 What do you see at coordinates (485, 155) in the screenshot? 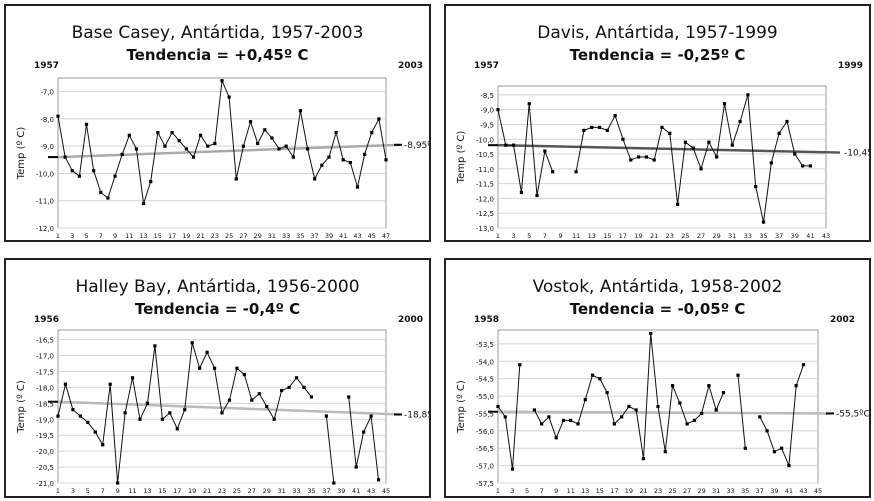
I see `y-tick-label: -10,5` at bounding box center [485, 155].